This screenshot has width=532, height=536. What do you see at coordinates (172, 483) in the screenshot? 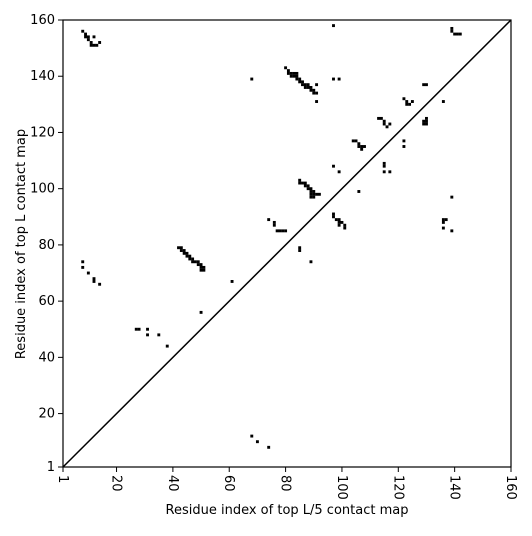
I see `x-tick-label: 40` at bounding box center [172, 483].